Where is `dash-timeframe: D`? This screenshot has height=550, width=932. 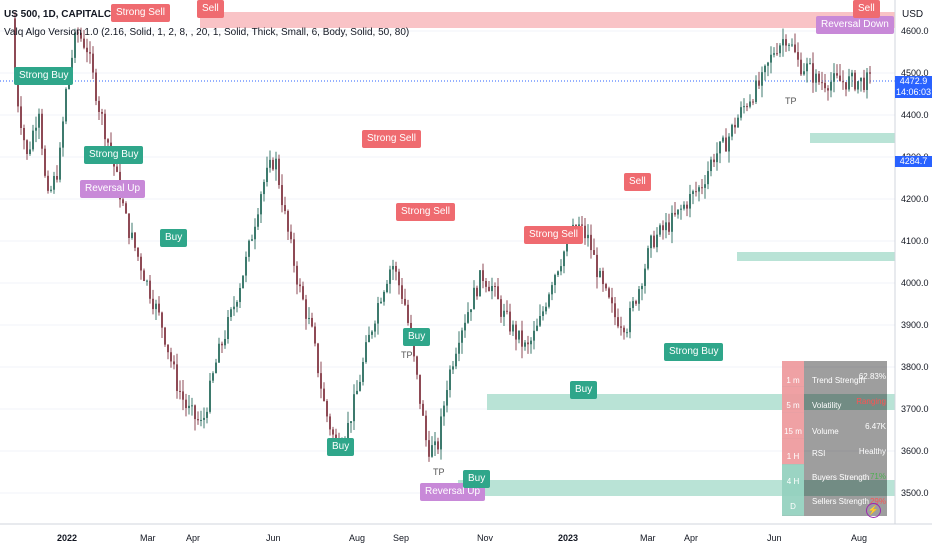
dash-timeframe: D is located at coordinates (793, 506).